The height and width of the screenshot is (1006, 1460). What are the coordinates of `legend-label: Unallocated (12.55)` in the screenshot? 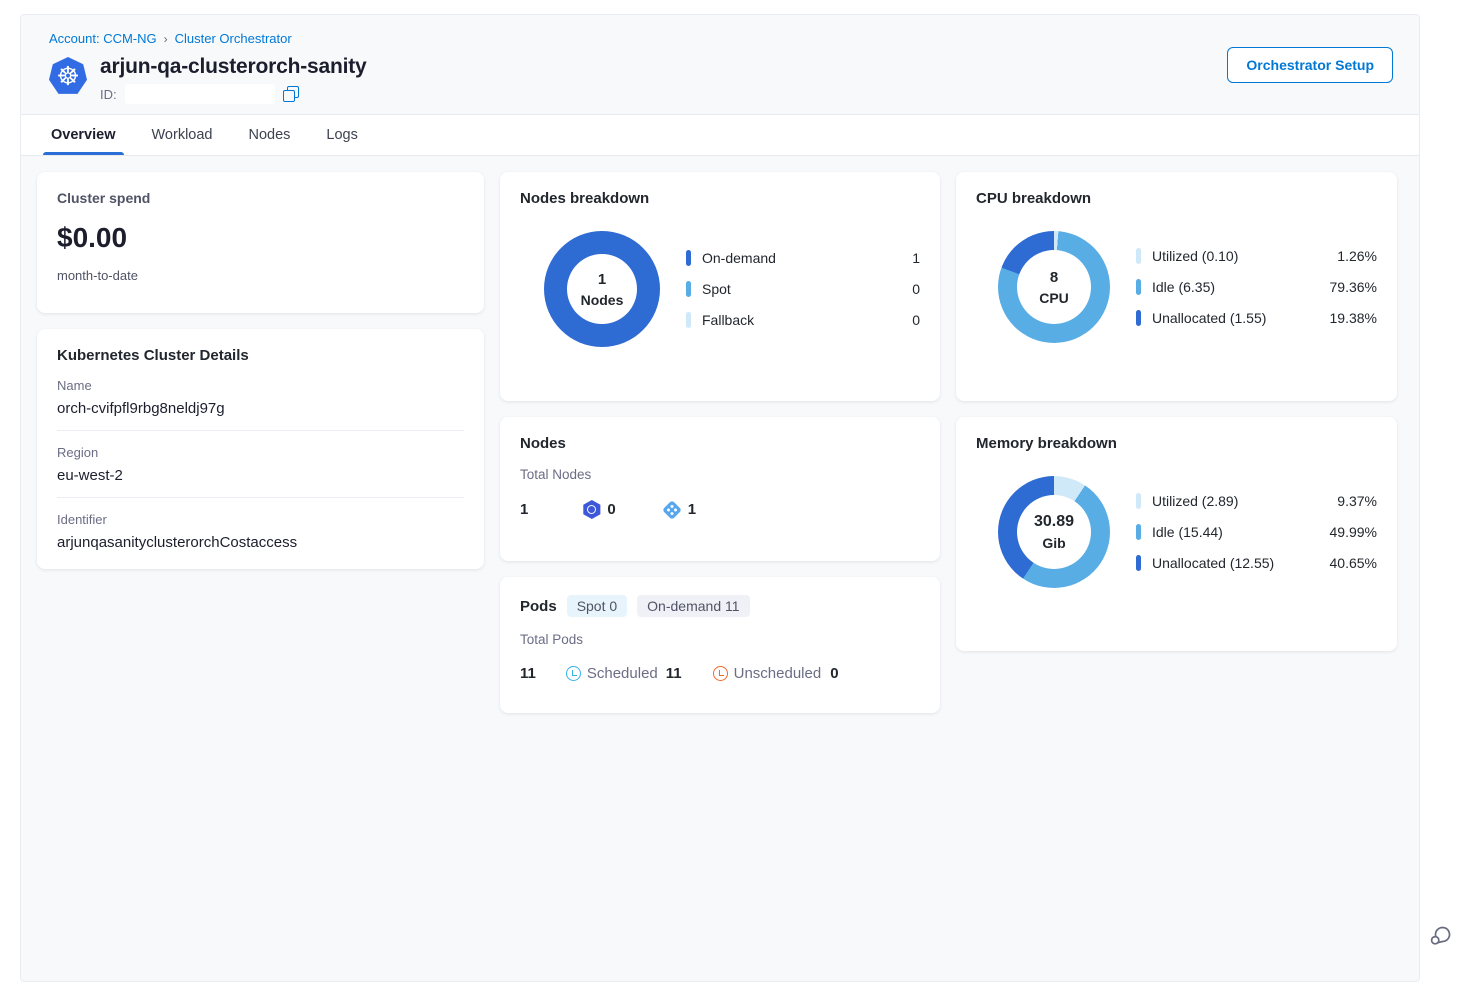 It's located at (1213, 563).